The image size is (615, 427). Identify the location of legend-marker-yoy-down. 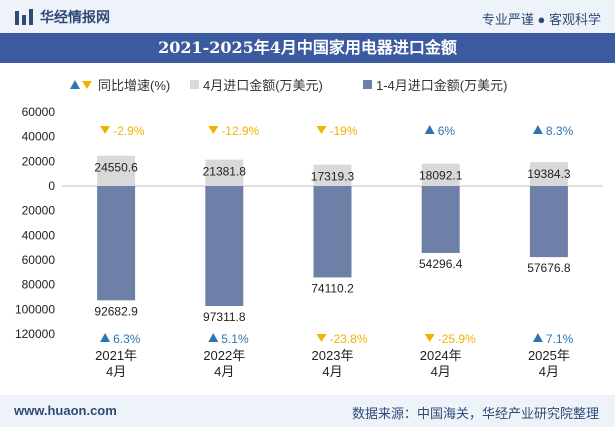
(87, 85).